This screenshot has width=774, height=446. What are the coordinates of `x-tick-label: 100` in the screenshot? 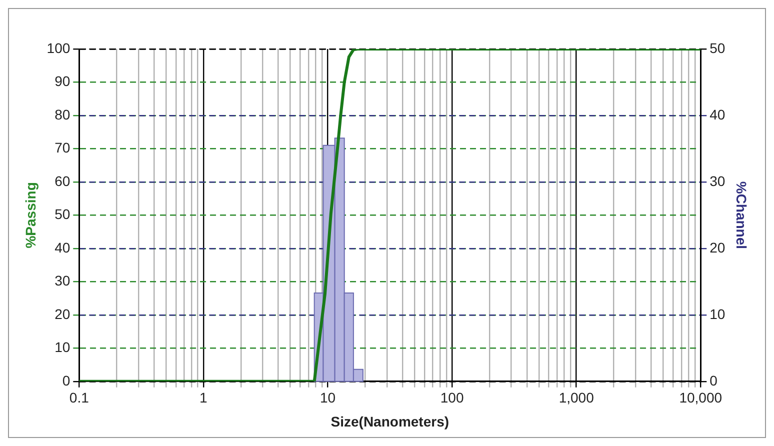 It's located at (452, 398).